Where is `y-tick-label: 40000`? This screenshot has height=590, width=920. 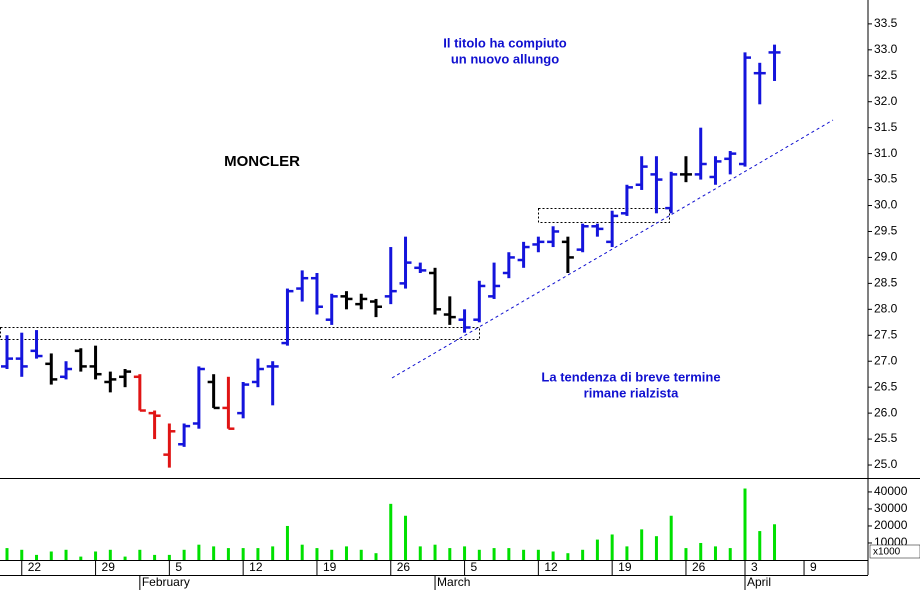
y-tick-label: 40000 is located at coordinates (891, 491).